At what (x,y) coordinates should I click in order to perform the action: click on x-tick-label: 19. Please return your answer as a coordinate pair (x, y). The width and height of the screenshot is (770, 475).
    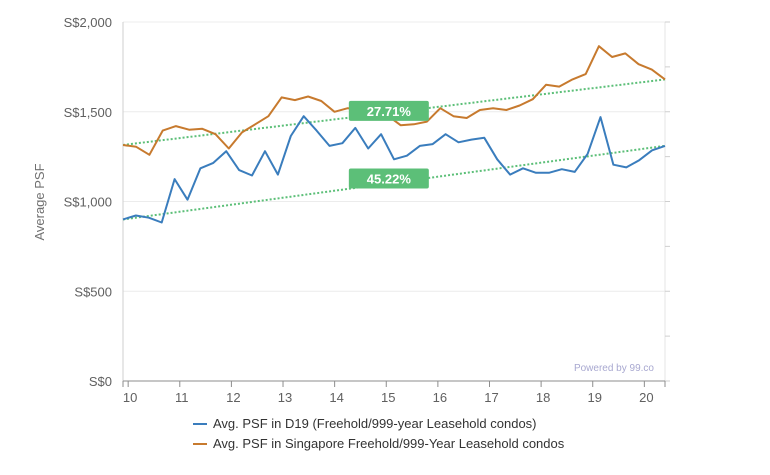
    Looking at the image, I should click on (594, 397).